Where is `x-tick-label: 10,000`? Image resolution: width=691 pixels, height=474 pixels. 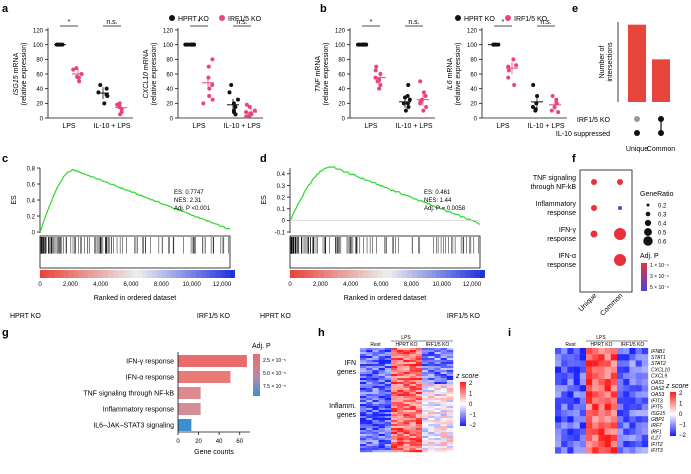
x-tick-label: 10,000 is located at coordinates (191, 285).